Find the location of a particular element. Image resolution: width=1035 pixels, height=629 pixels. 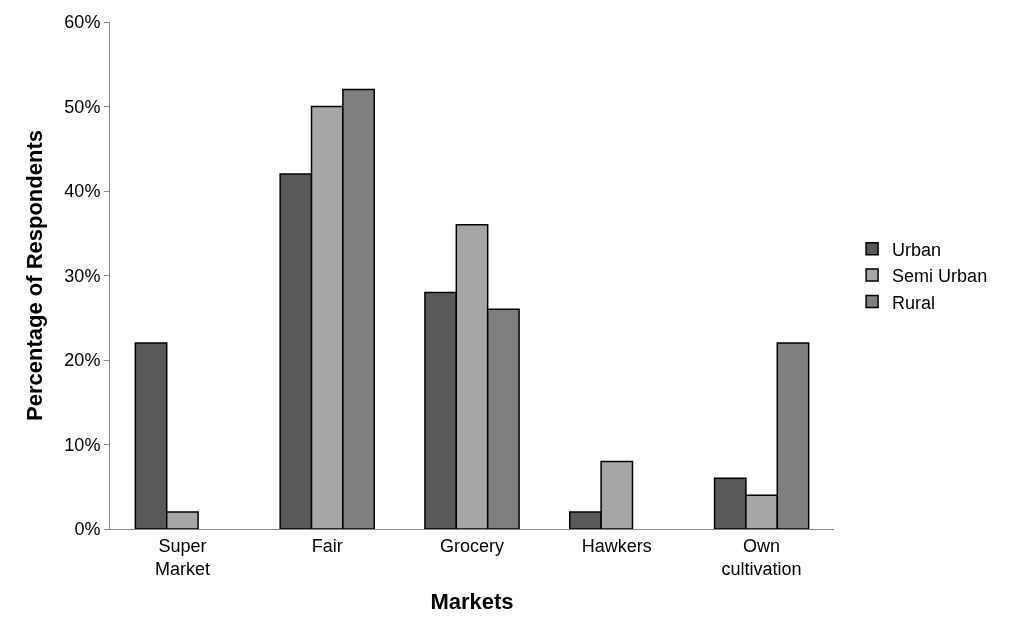

y-axis-title: Percentage of Respondents is located at coordinates (35, 275).